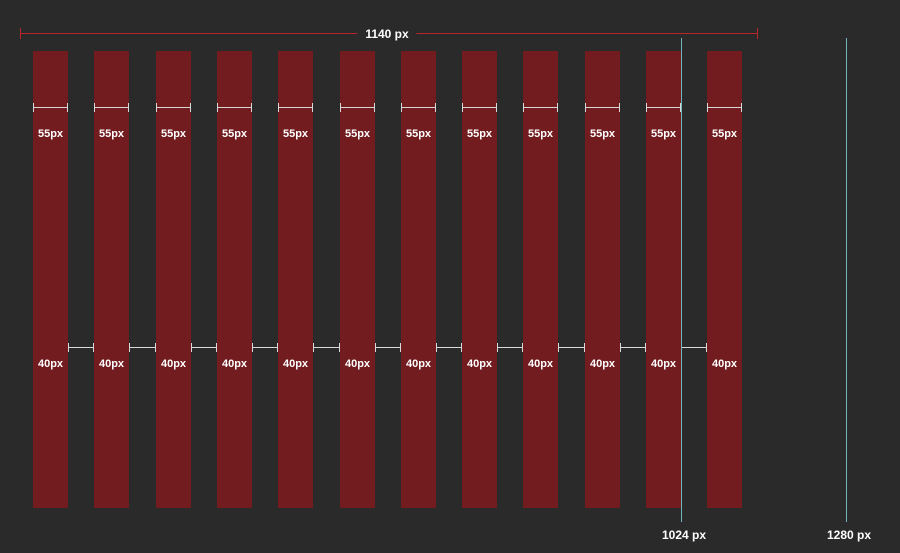 This screenshot has height=553, width=900. Describe the element at coordinates (849, 535) in the screenshot. I see `breakpoint-label-1280: 1280 px` at that location.